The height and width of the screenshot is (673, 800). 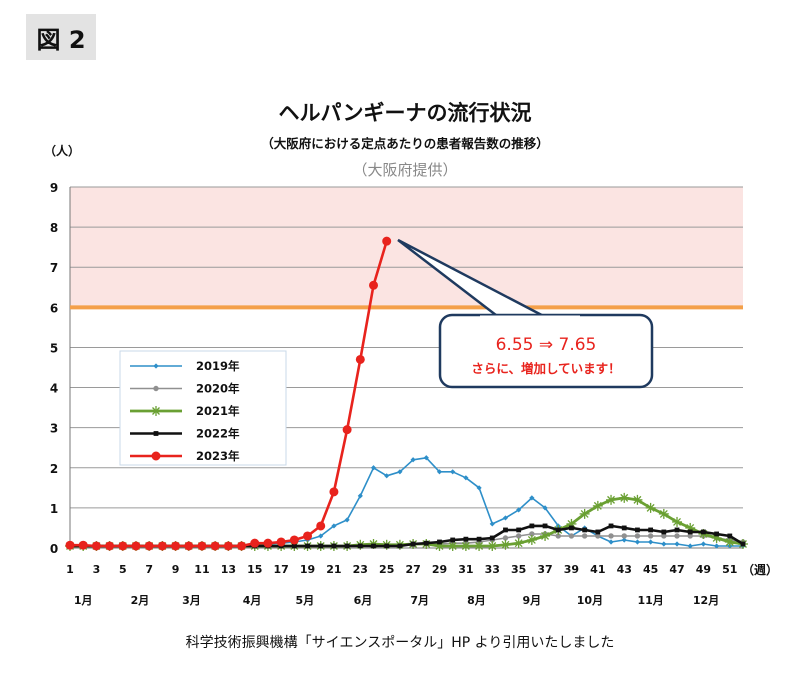 I want to click on legend-label: 2023年, so click(x=218, y=456).